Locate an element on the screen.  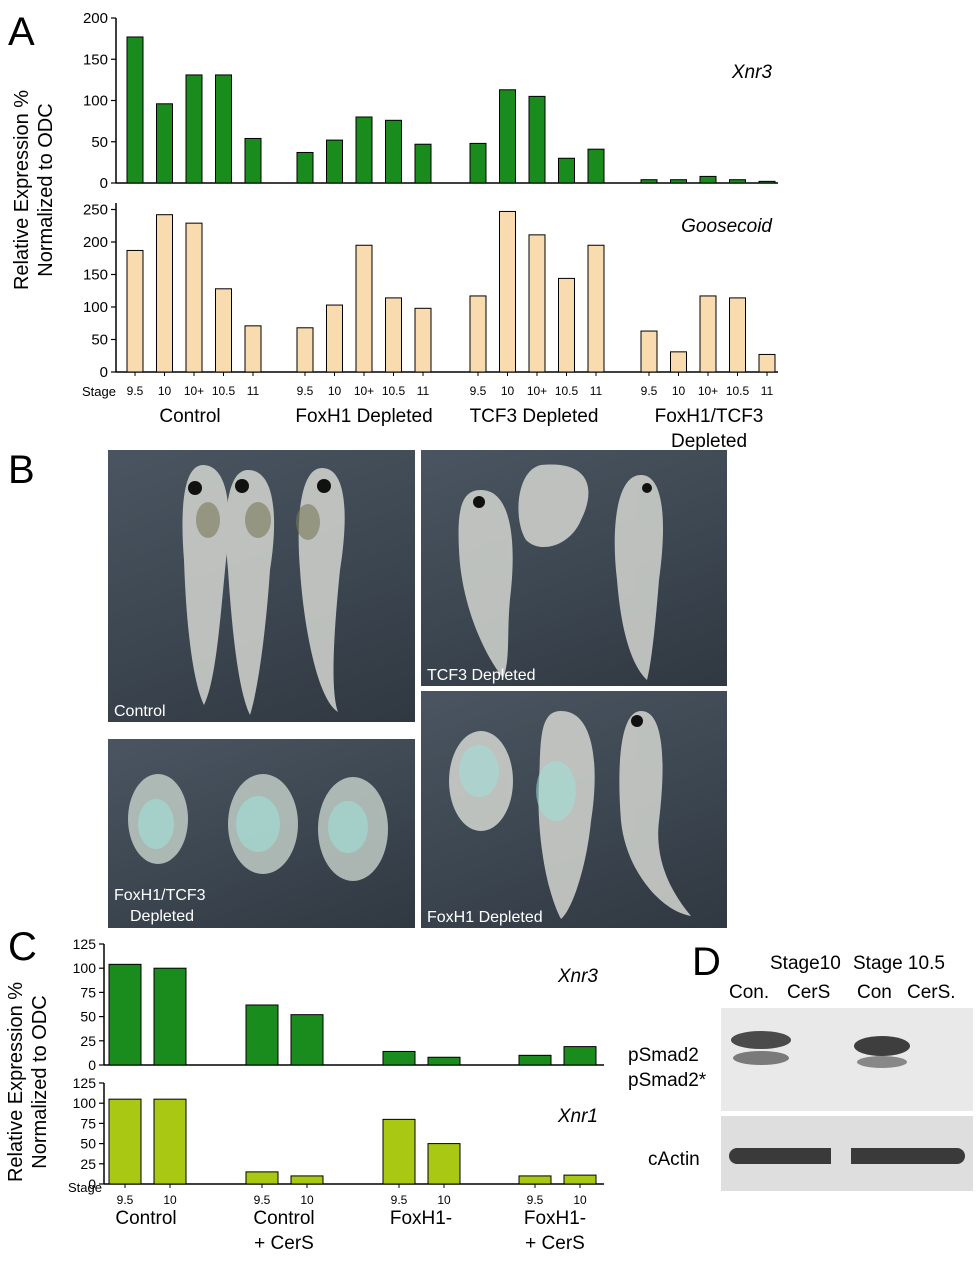
panel-a-ylabel-1: Relative Expression % is located at coordinates (22, 190).